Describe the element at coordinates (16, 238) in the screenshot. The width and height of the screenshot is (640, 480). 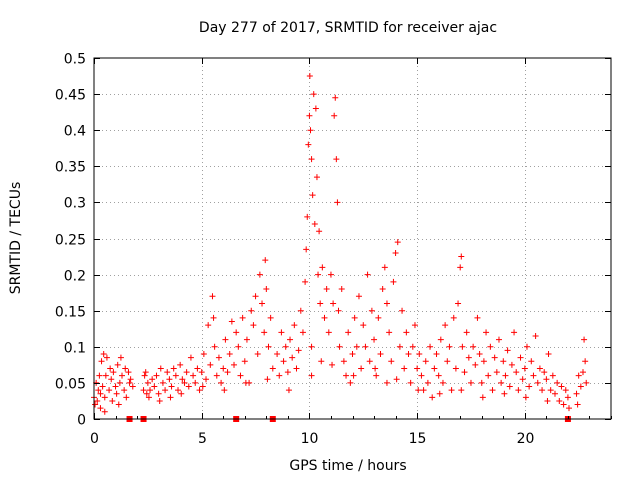
I see `y-axis-label: SRMTID / TECUs` at that location.